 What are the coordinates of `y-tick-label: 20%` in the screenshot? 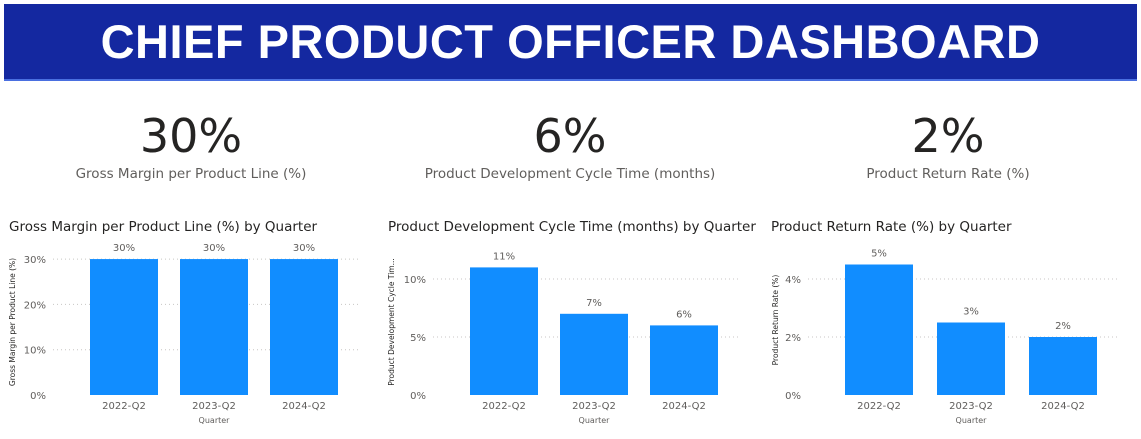 It's located at (35, 305).